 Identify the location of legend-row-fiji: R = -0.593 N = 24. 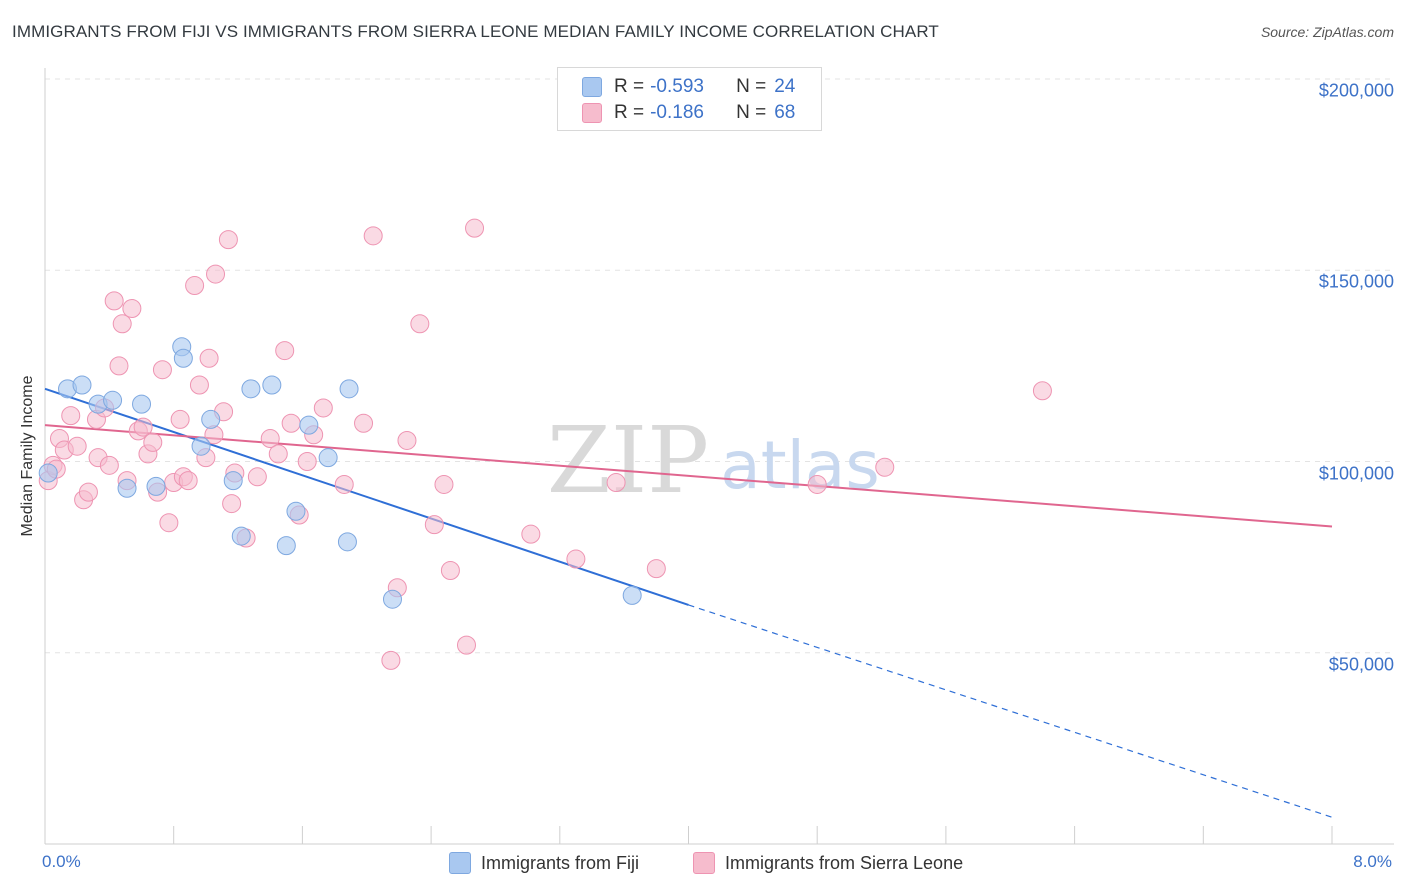
(688, 87).